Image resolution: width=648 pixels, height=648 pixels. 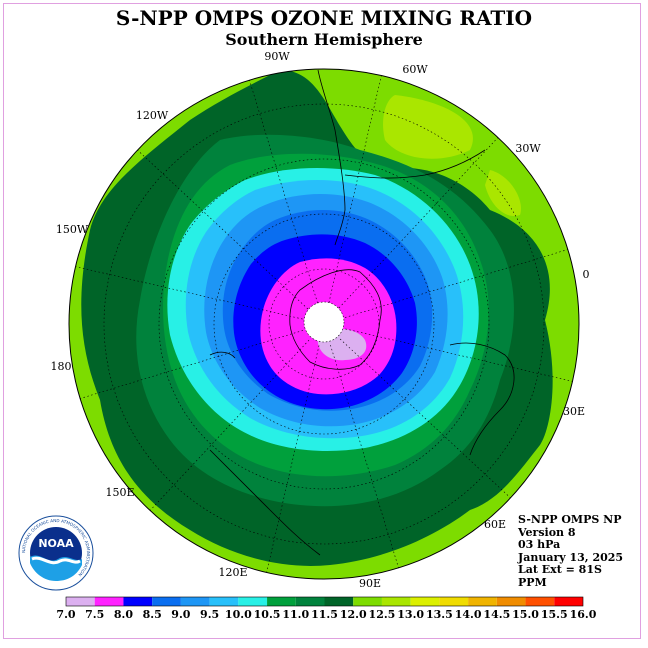 What do you see at coordinates (525, 614) in the screenshot?
I see `colorbar-tick-label: 15.0` at bounding box center [525, 614].